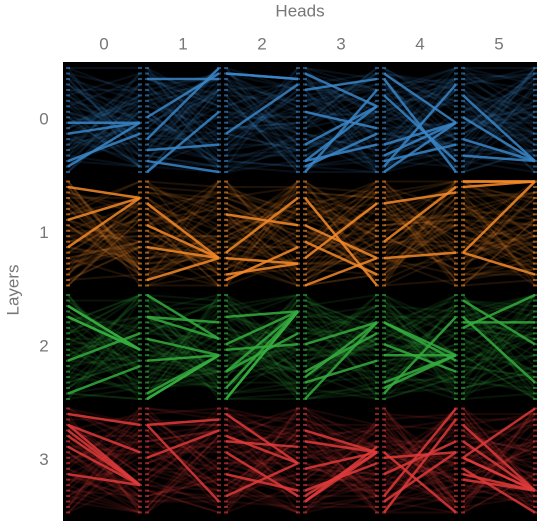 This screenshot has height=521, width=537. Describe the element at coordinates (103, 43) in the screenshot. I see `head-label: 0` at that location.